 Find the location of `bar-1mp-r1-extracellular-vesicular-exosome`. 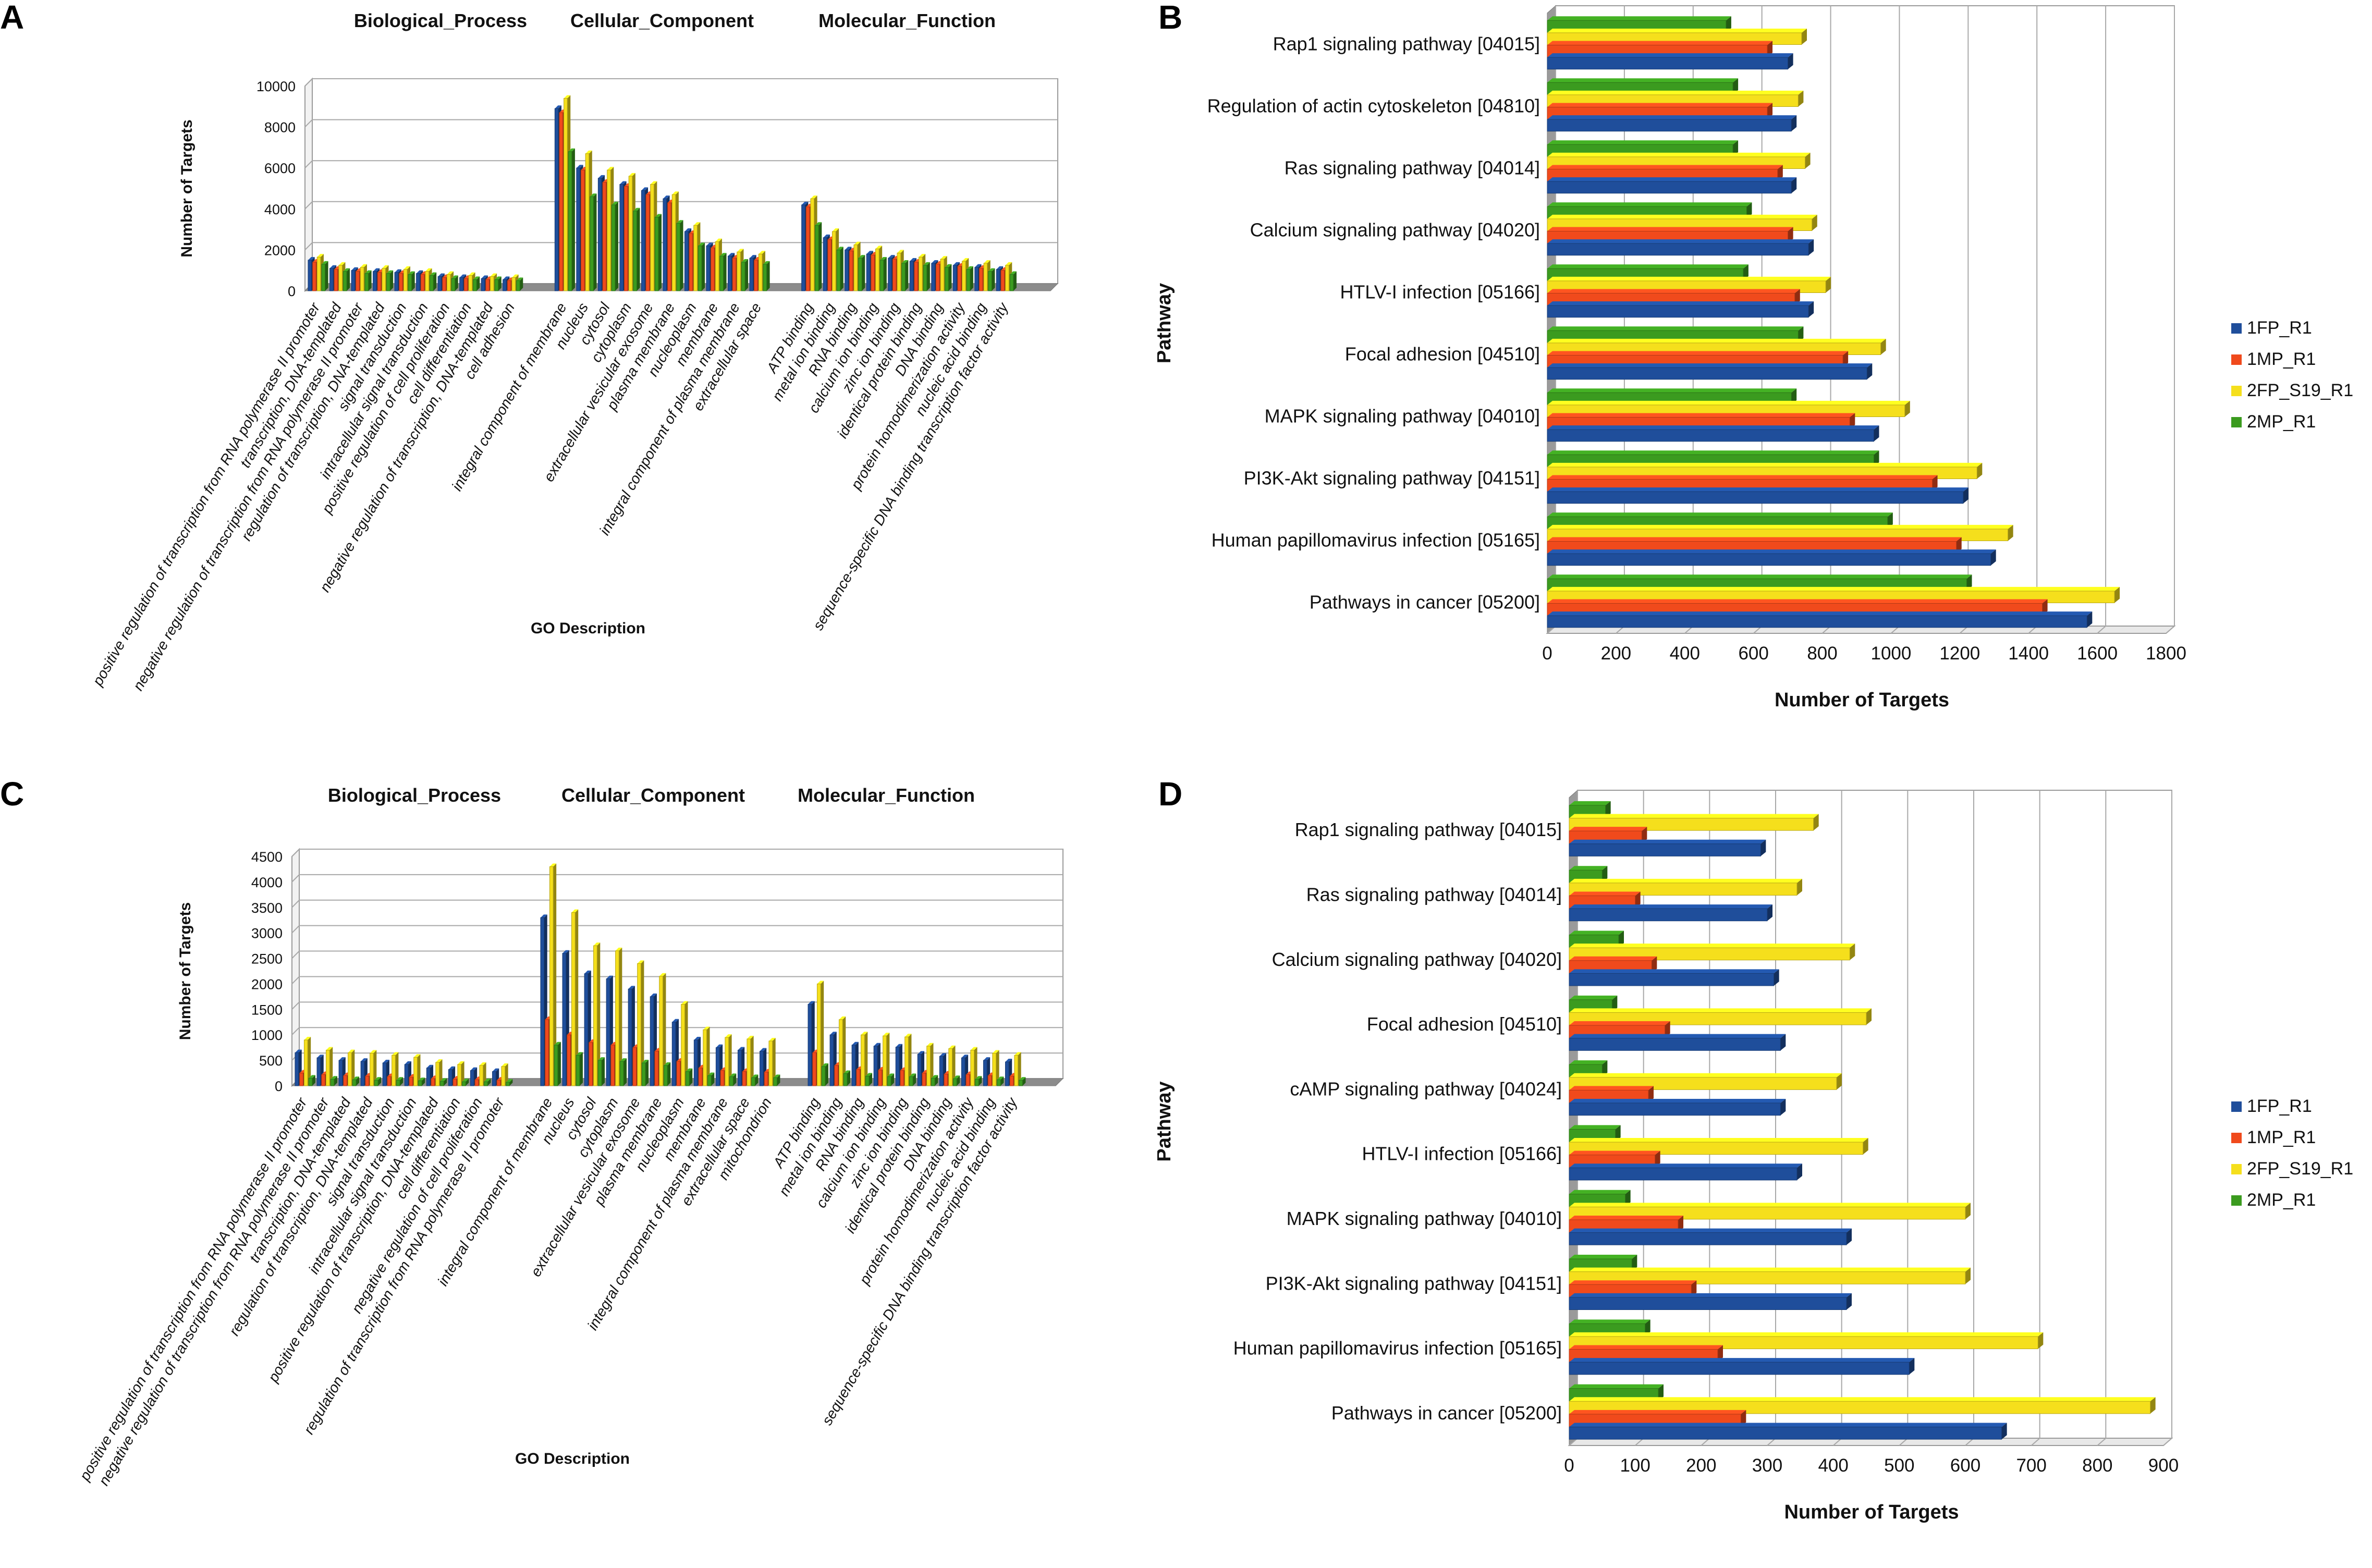

bar-1mp-r1-extracellular-vesicular-exosome is located at coordinates (634, 1066).